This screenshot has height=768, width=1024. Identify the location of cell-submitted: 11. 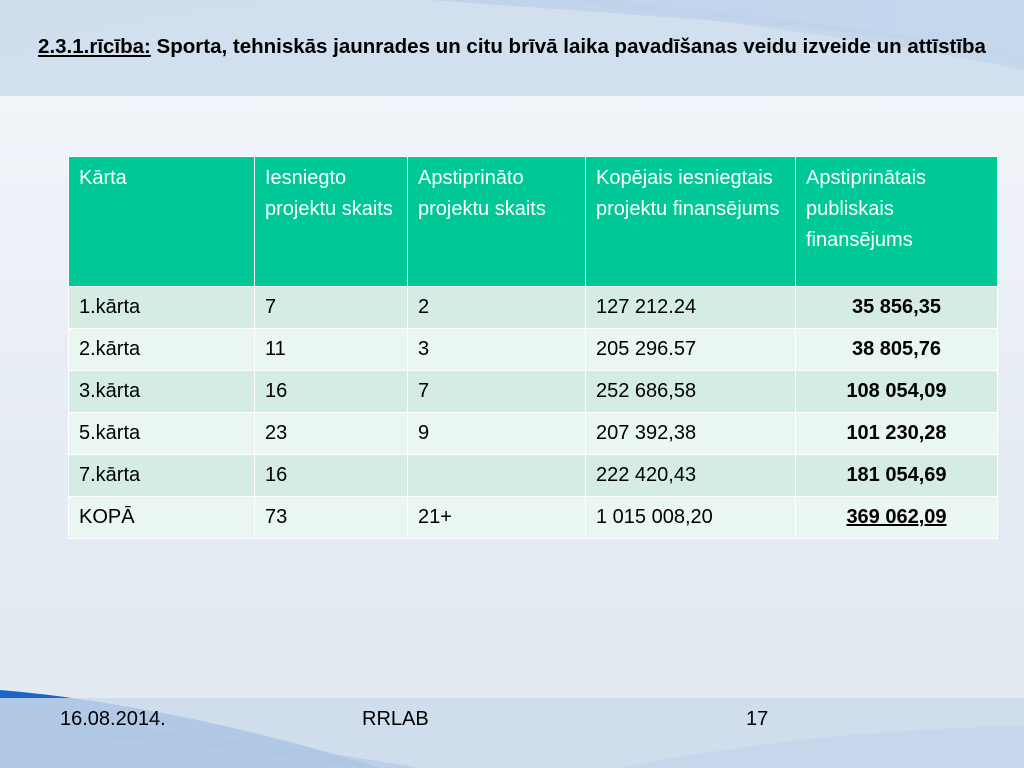
(331, 349).